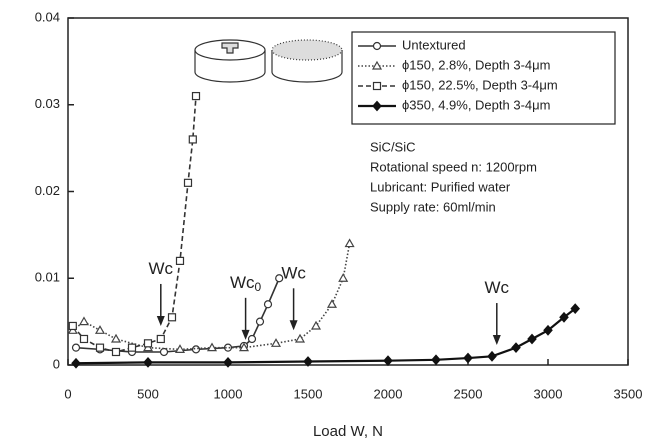 The image size is (657, 444). Describe the element at coordinates (434, 44) in the screenshot. I see `legend-label: Untextured` at that location.